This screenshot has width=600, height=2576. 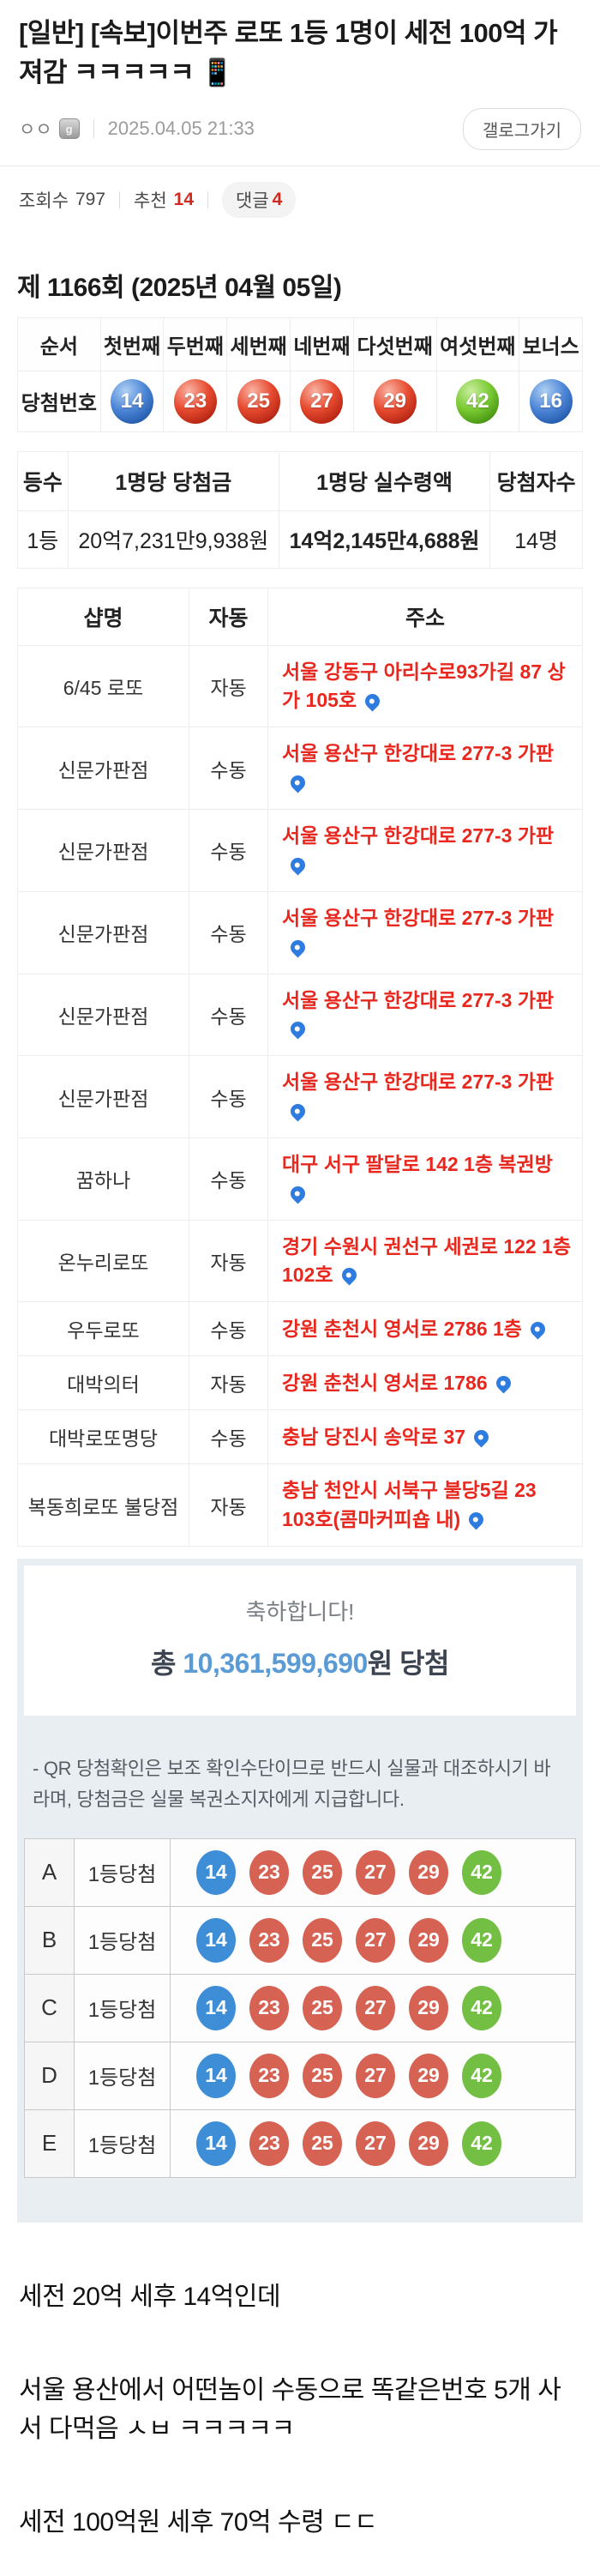 I want to click on shop-name: 복동희로또 불당점, so click(x=103, y=1505).